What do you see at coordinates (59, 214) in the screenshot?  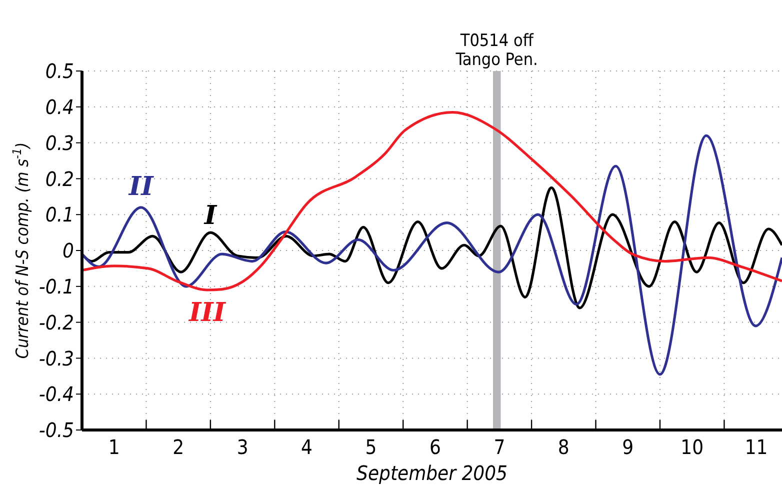 I see `y-tick-label: 0.1` at bounding box center [59, 214].